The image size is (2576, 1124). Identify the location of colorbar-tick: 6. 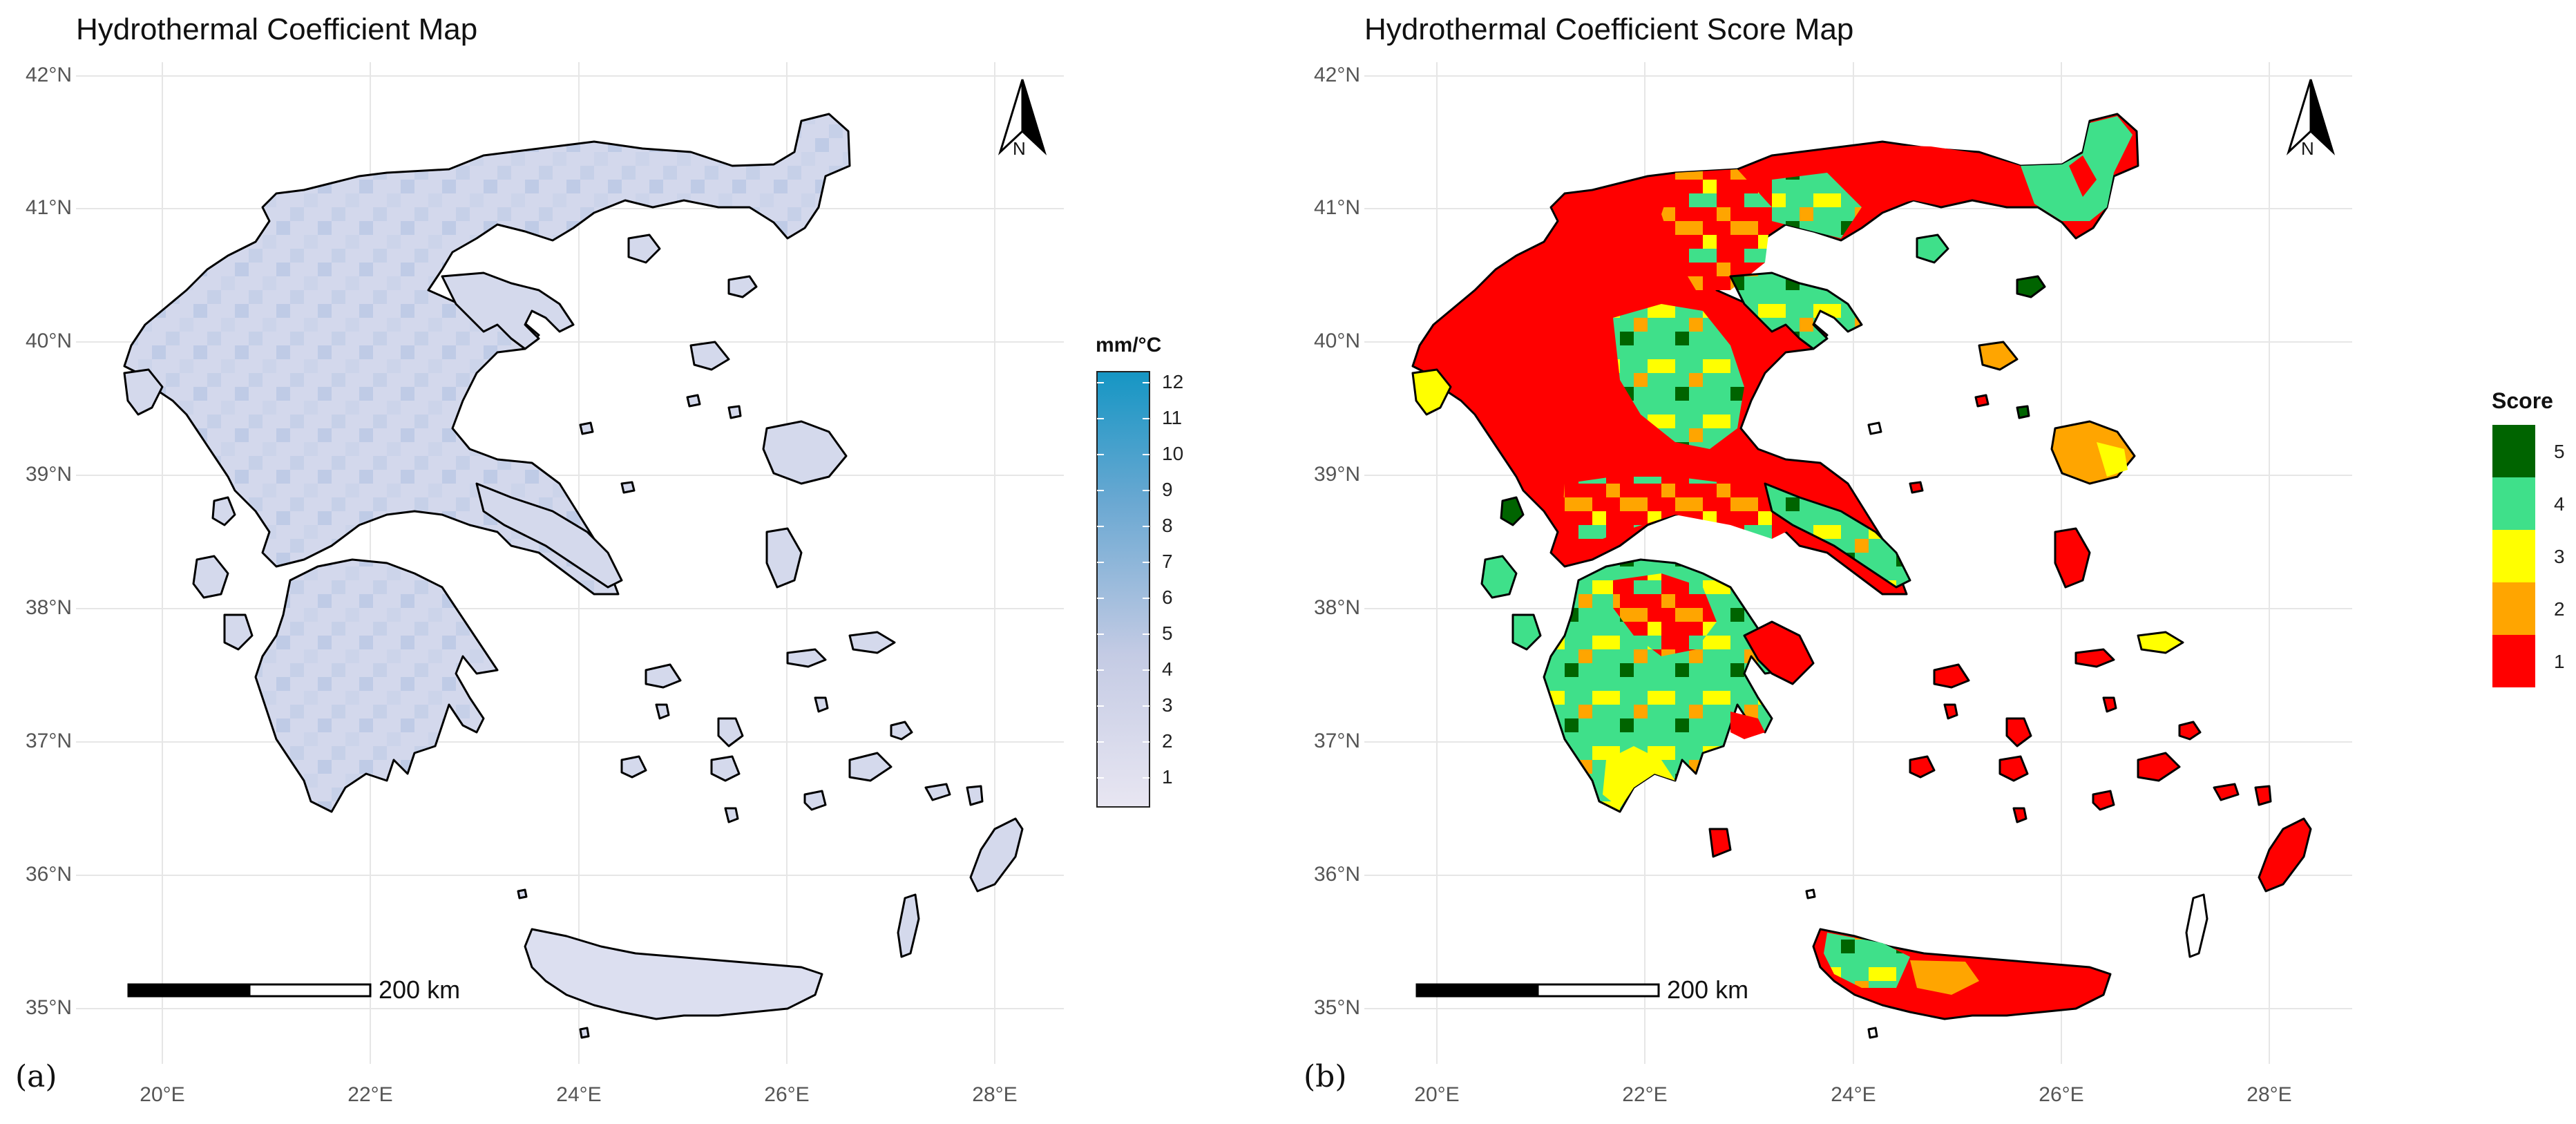
(1167, 597).